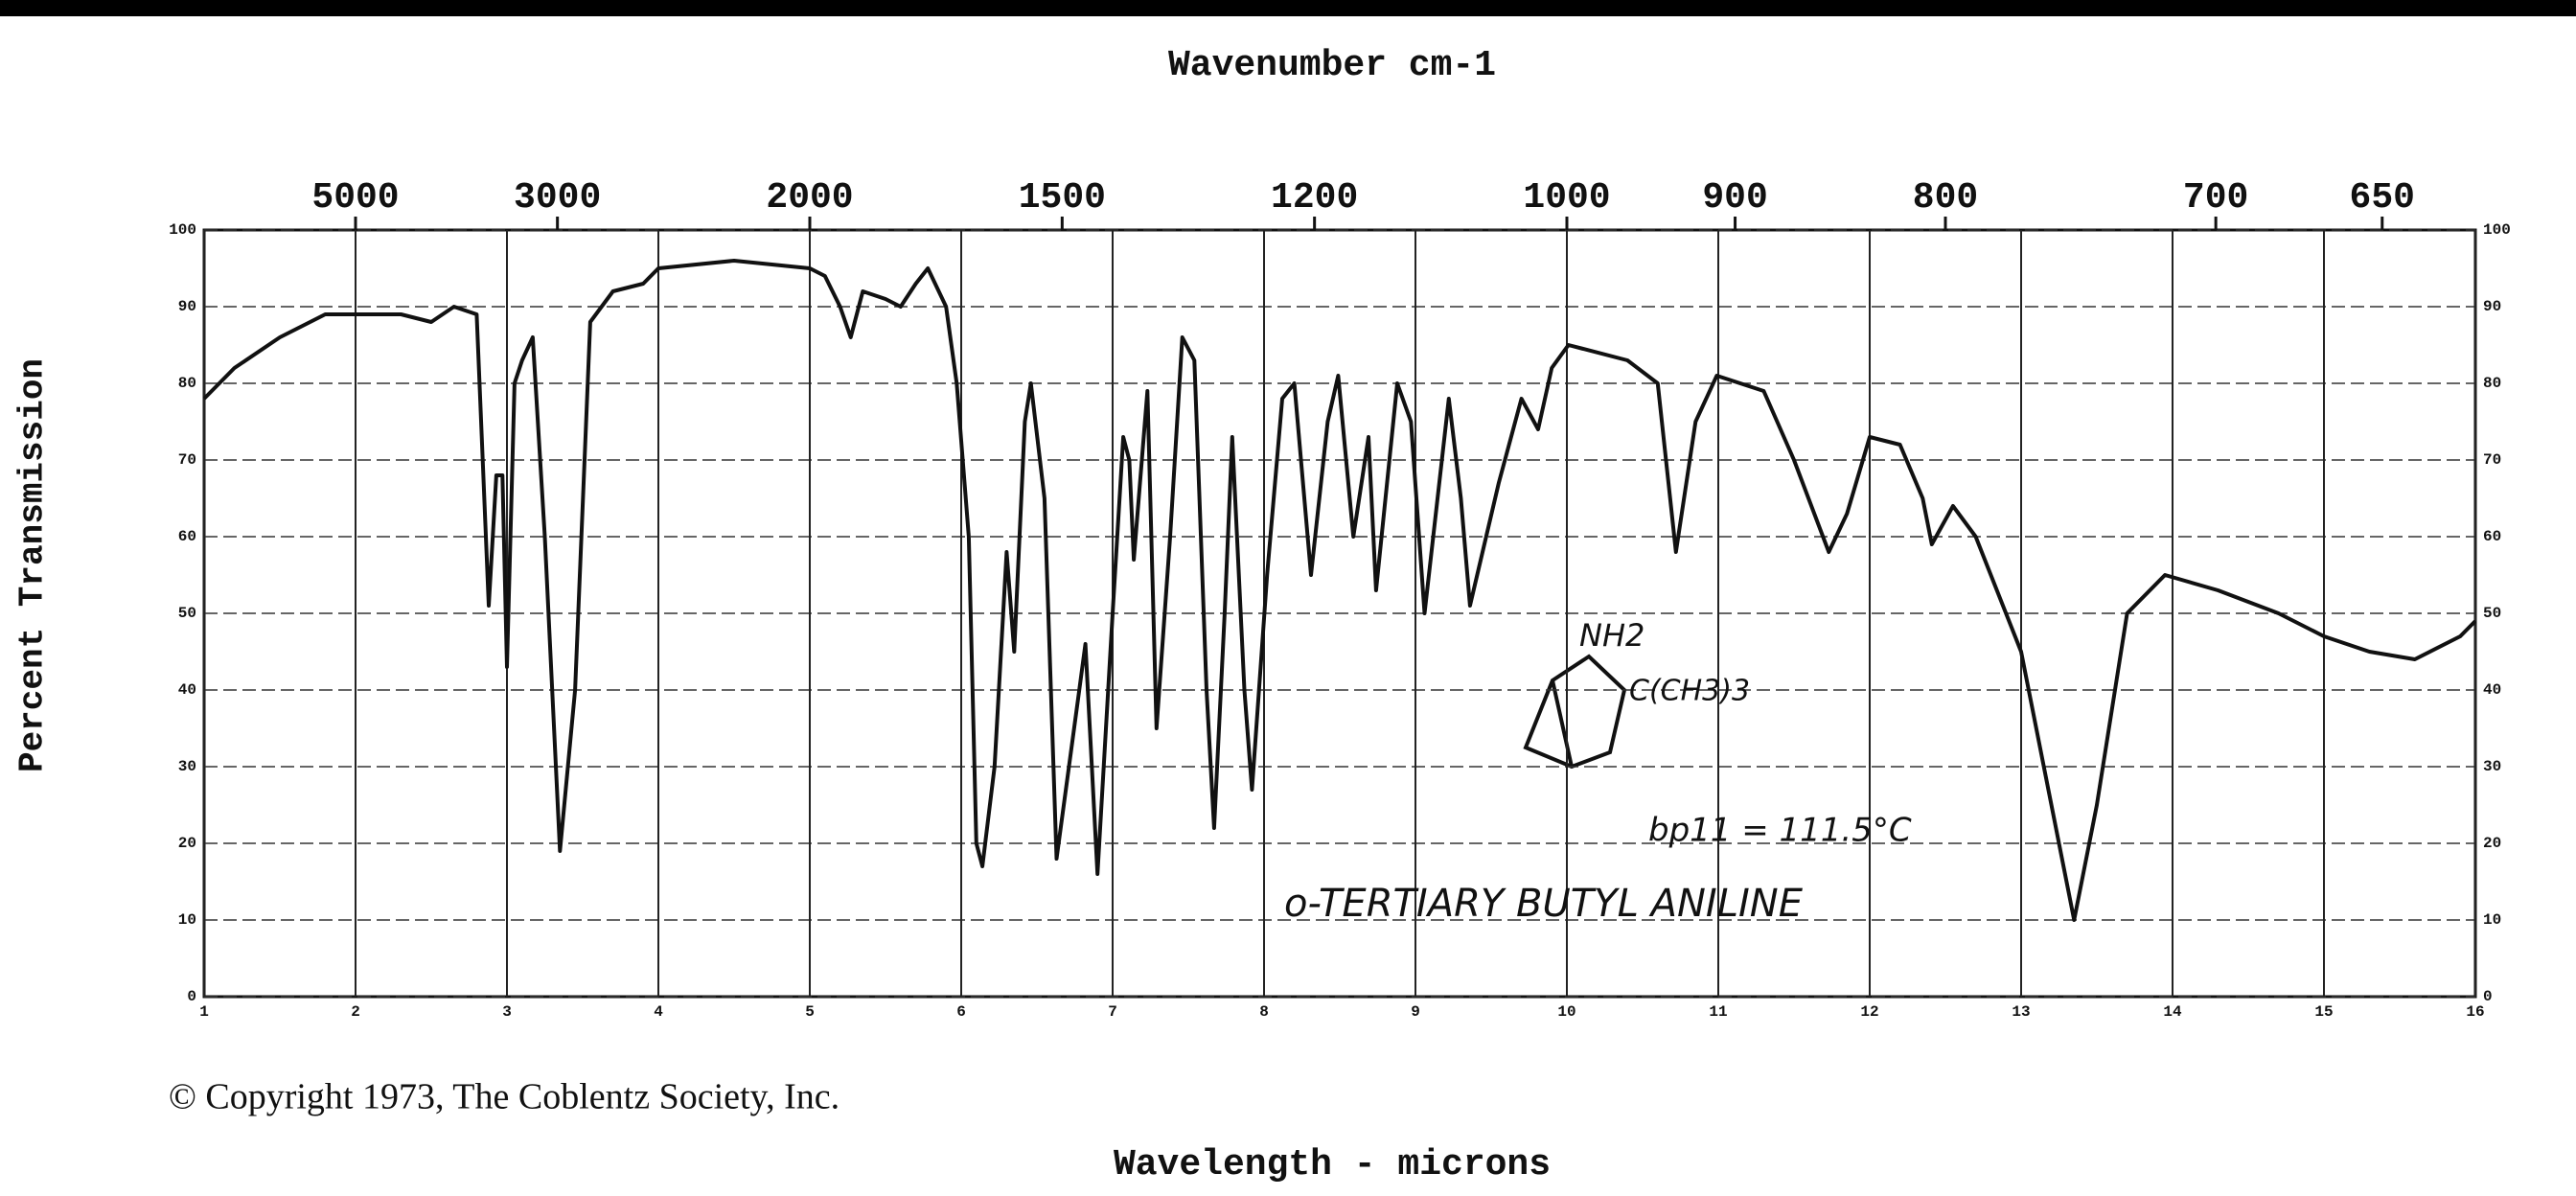  I want to click on x-tick-label: 1, so click(204, 1012).